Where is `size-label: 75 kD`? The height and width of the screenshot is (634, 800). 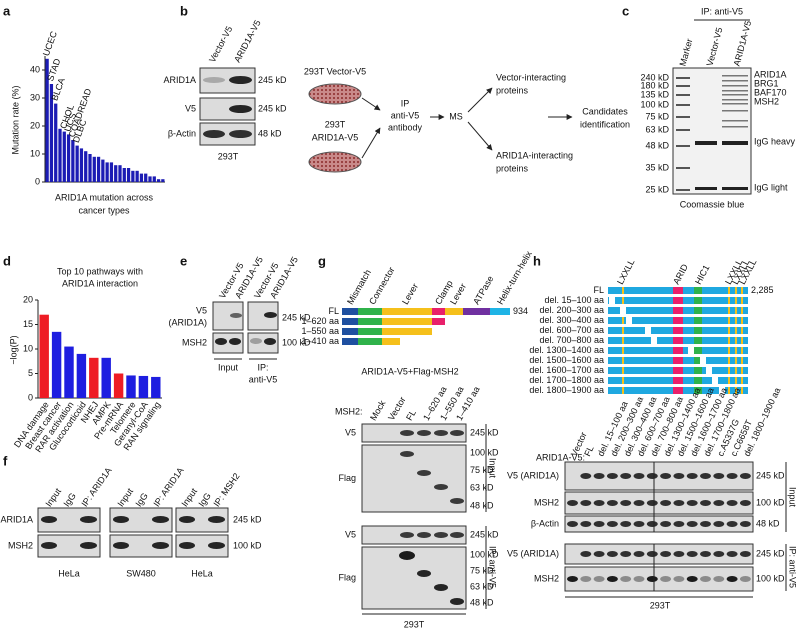
size-label: 75 kD is located at coordinates (482, 470).